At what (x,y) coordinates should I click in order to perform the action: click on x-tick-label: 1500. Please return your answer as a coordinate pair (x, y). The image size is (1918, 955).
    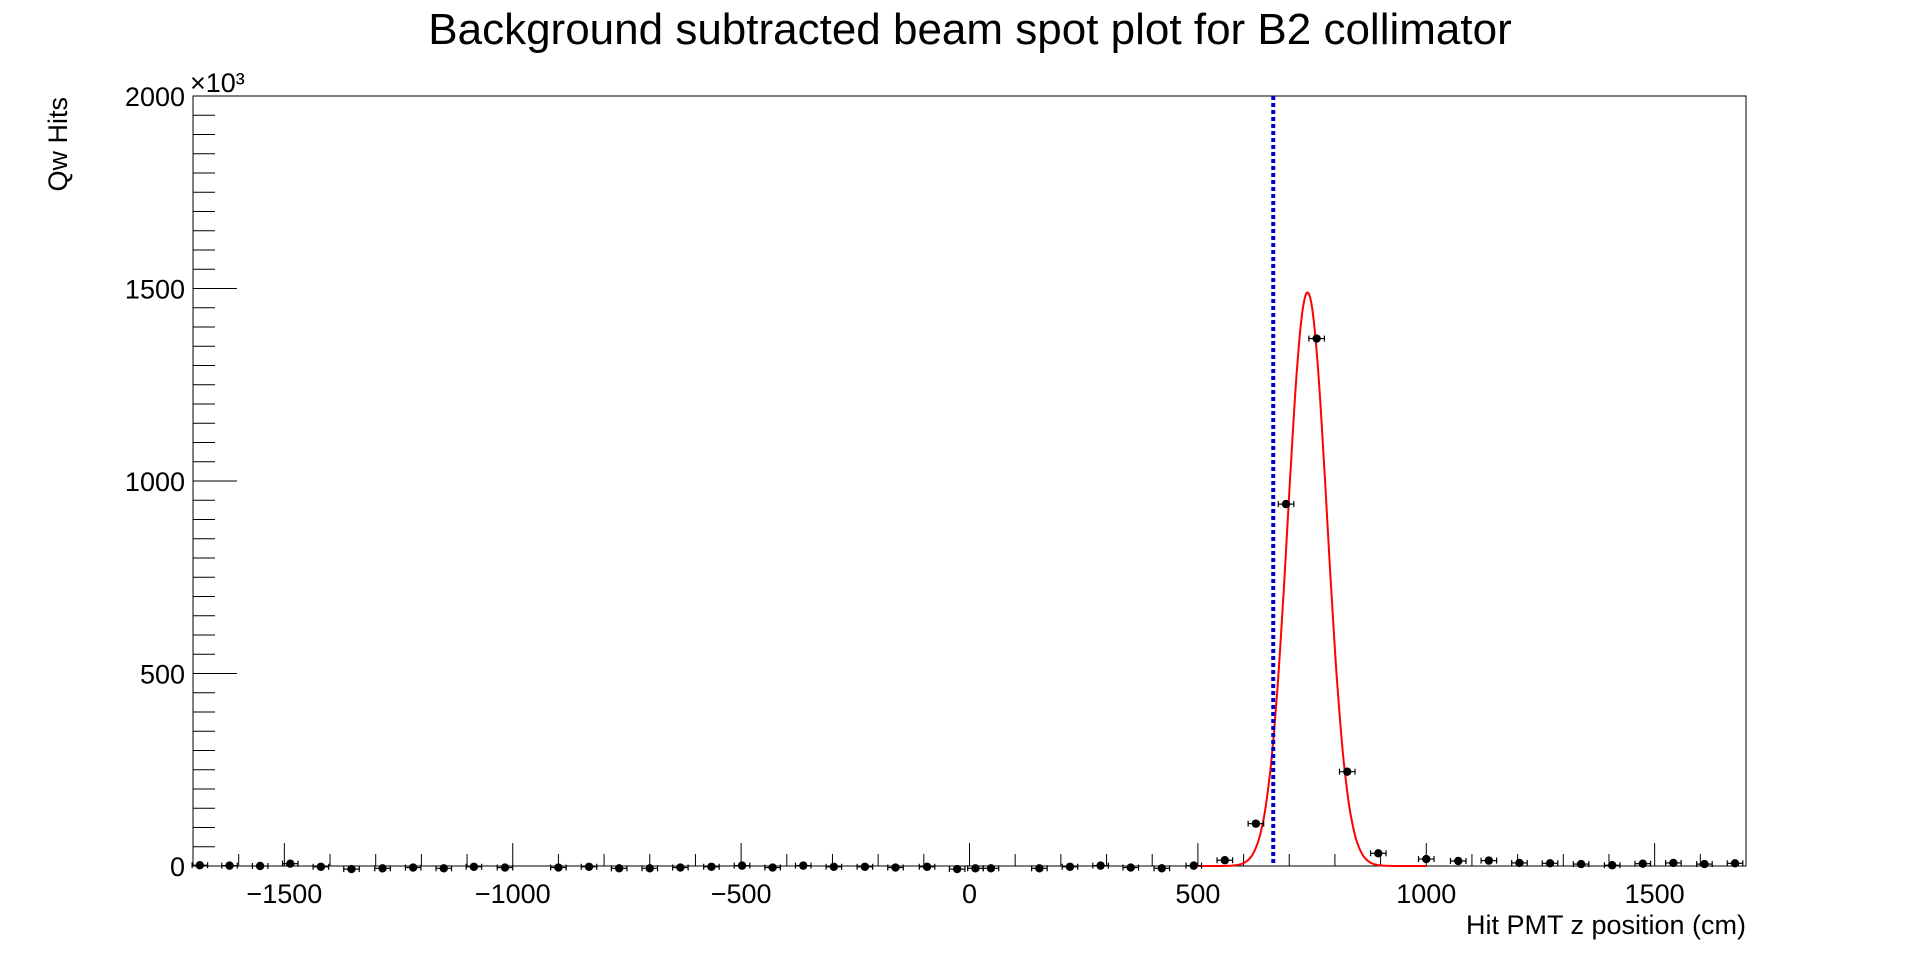
    Looking at the image, I should click on (1655, 894).